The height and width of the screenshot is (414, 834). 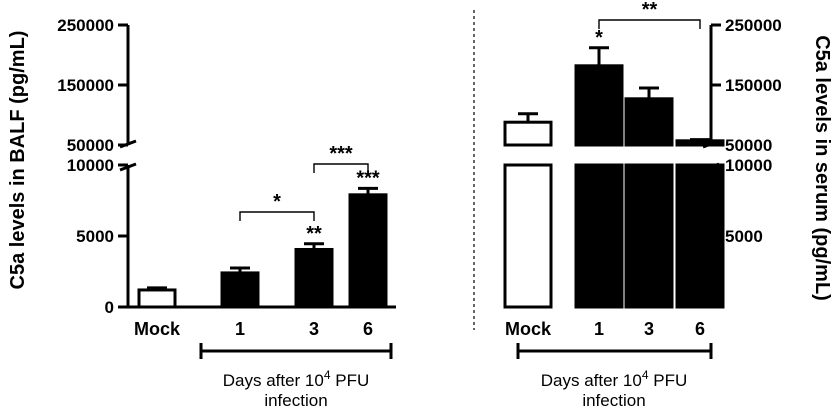 What do you see at coordinates (528, 329) in the screenshot?
I see `serum-category-label: Mock` at bounding box center [528, 329].